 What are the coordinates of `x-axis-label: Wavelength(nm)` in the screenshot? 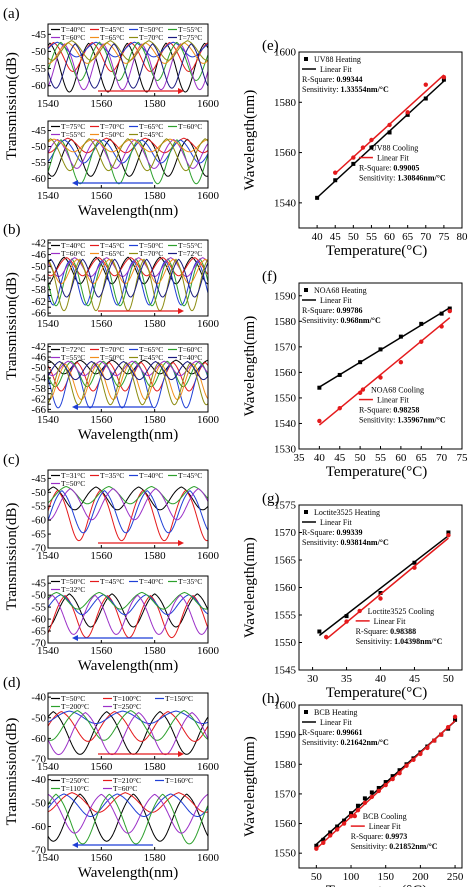 It's located at (128, 435).